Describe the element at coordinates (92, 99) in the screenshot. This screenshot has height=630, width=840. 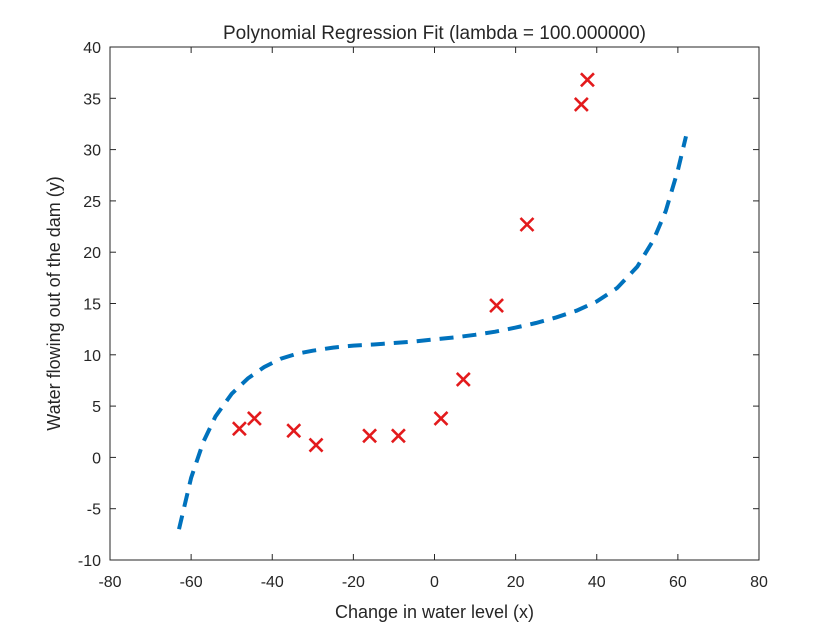
I see `y-tick-label: 35` at that location.